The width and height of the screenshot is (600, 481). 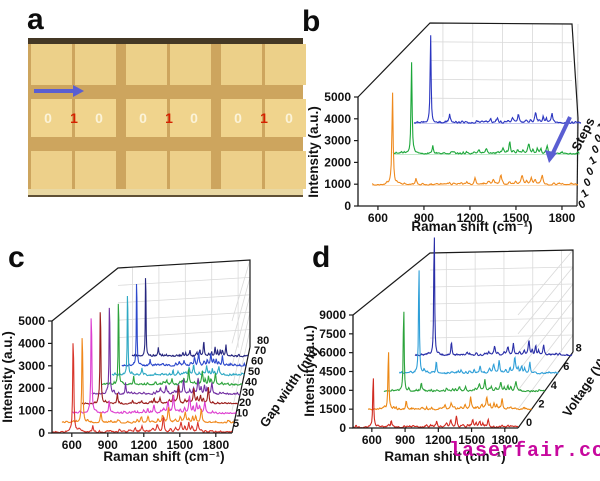 What do you see at coordinates (59, 91) in the screenshot?
I see `scan-direction-arrow-icon` at bounding box center [59, 91].